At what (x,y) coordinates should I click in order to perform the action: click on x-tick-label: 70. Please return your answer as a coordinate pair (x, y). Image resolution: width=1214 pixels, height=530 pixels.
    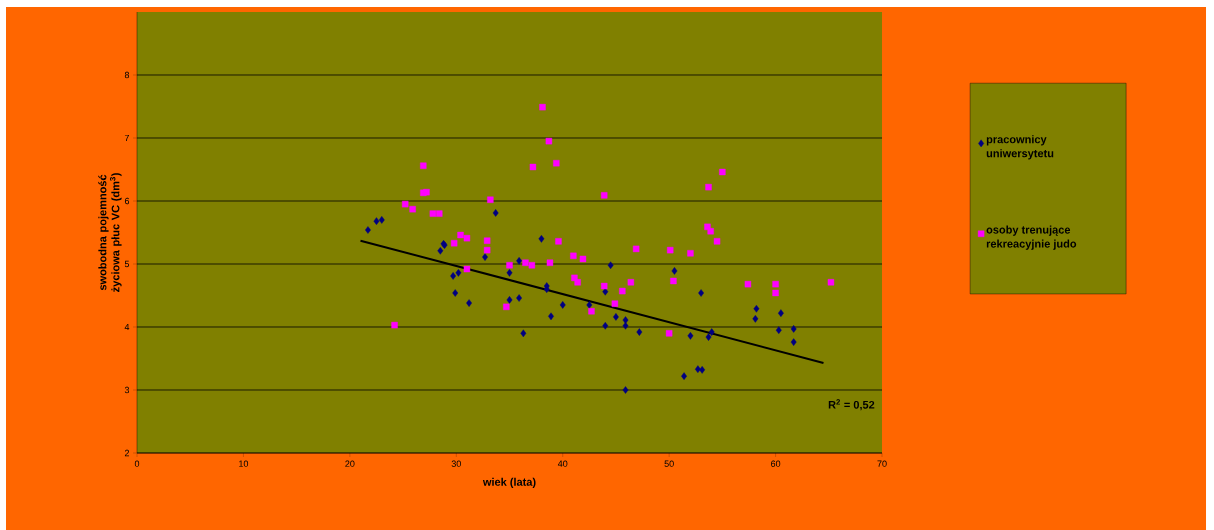
    Looking at the image, I should click on (882, 463).